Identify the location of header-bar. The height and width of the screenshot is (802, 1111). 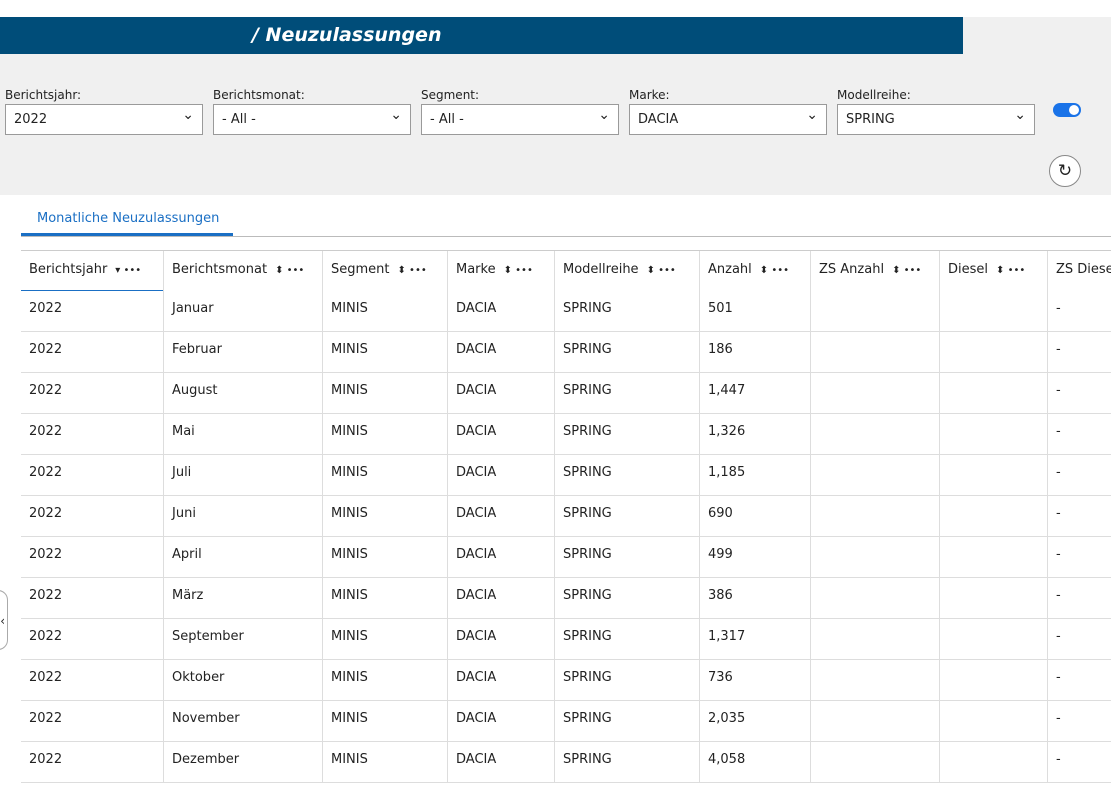
(481, 35).